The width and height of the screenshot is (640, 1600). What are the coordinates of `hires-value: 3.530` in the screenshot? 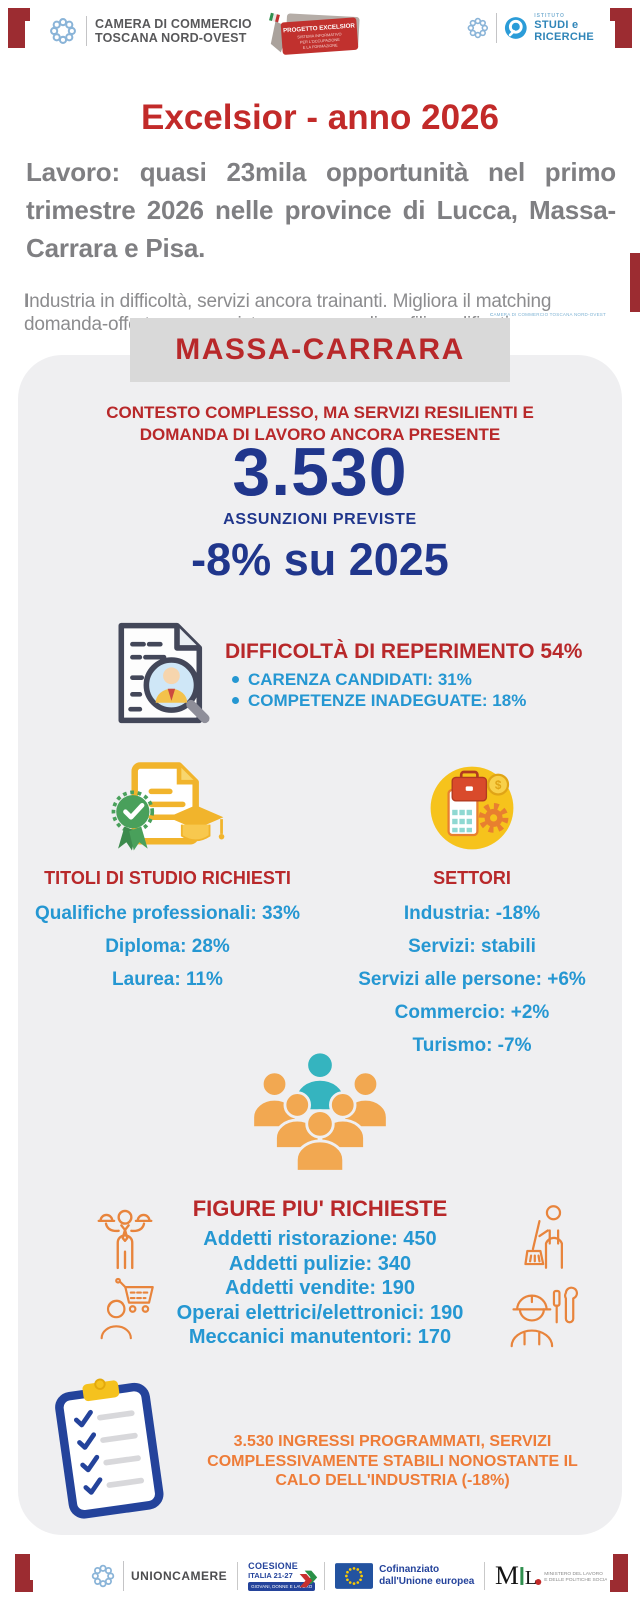 It's located at (320, 472).